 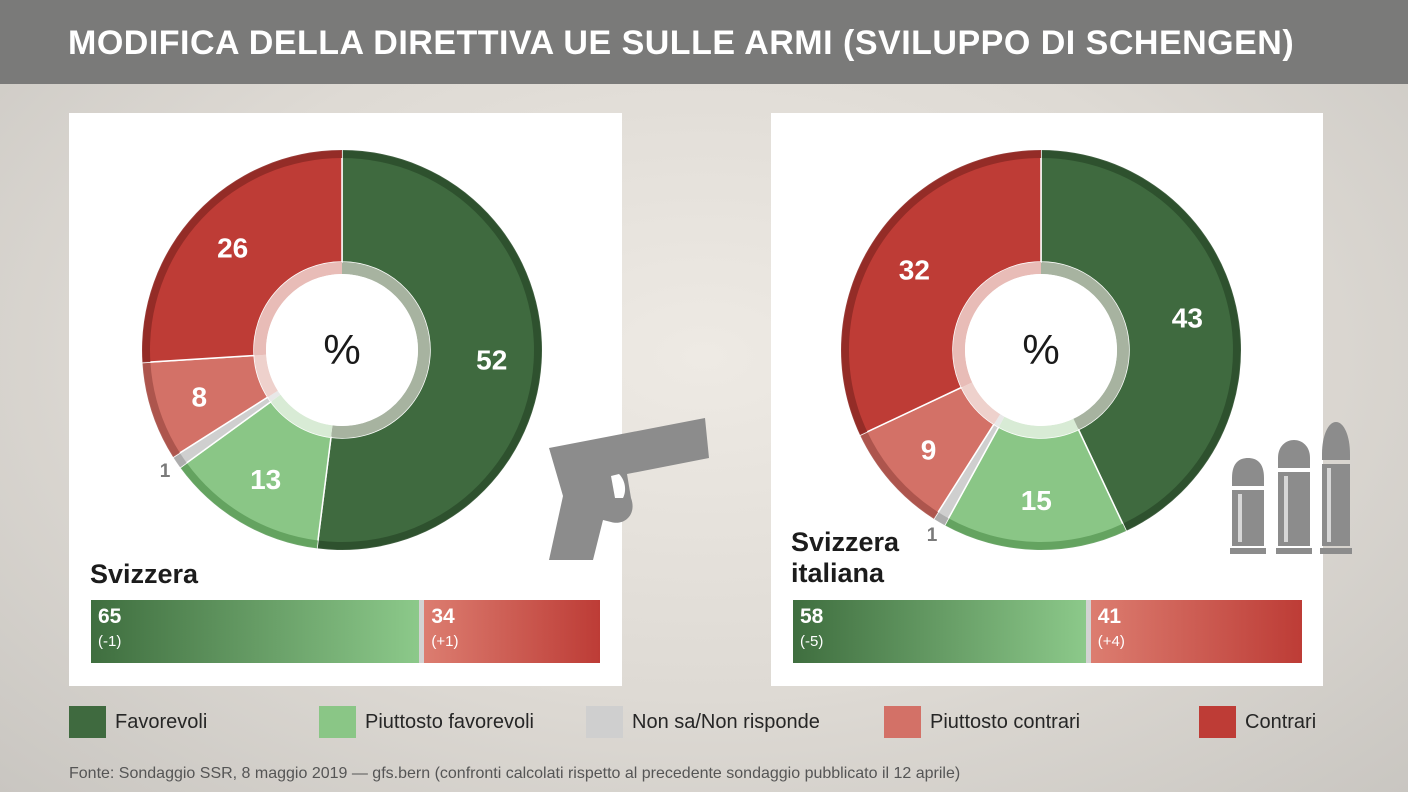 What do you see at coordinates (812, 616) in the screenshot?
I see `bar-value: 58` at bounding box center [812, 616].